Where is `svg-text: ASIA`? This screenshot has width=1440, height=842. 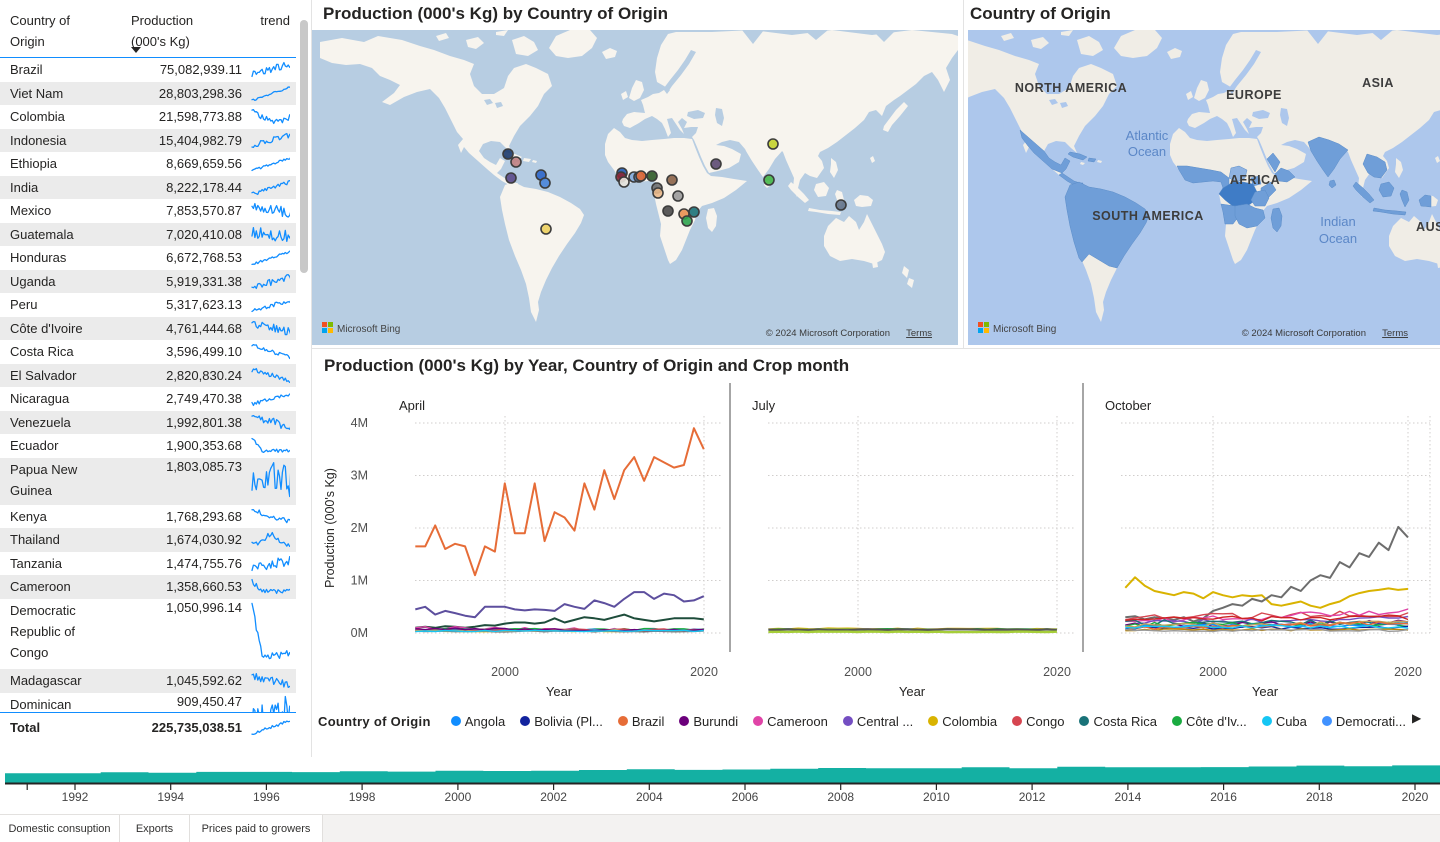 svg-text: ASIA is located at coordinates (1378, 83).